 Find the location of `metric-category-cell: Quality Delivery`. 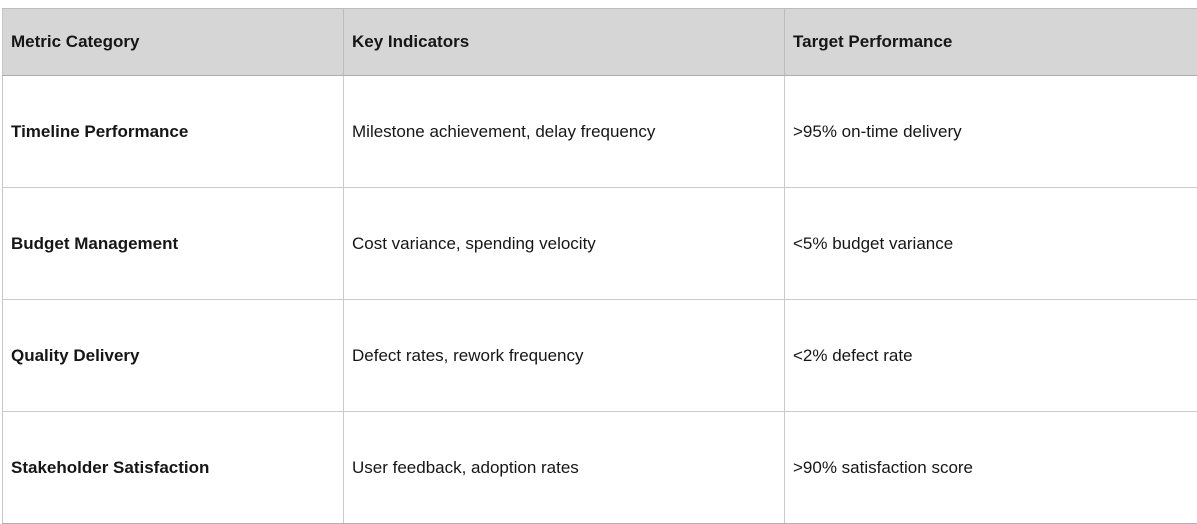

metric-category-cell: Quality Delivery is located at coordinates (173, 355).